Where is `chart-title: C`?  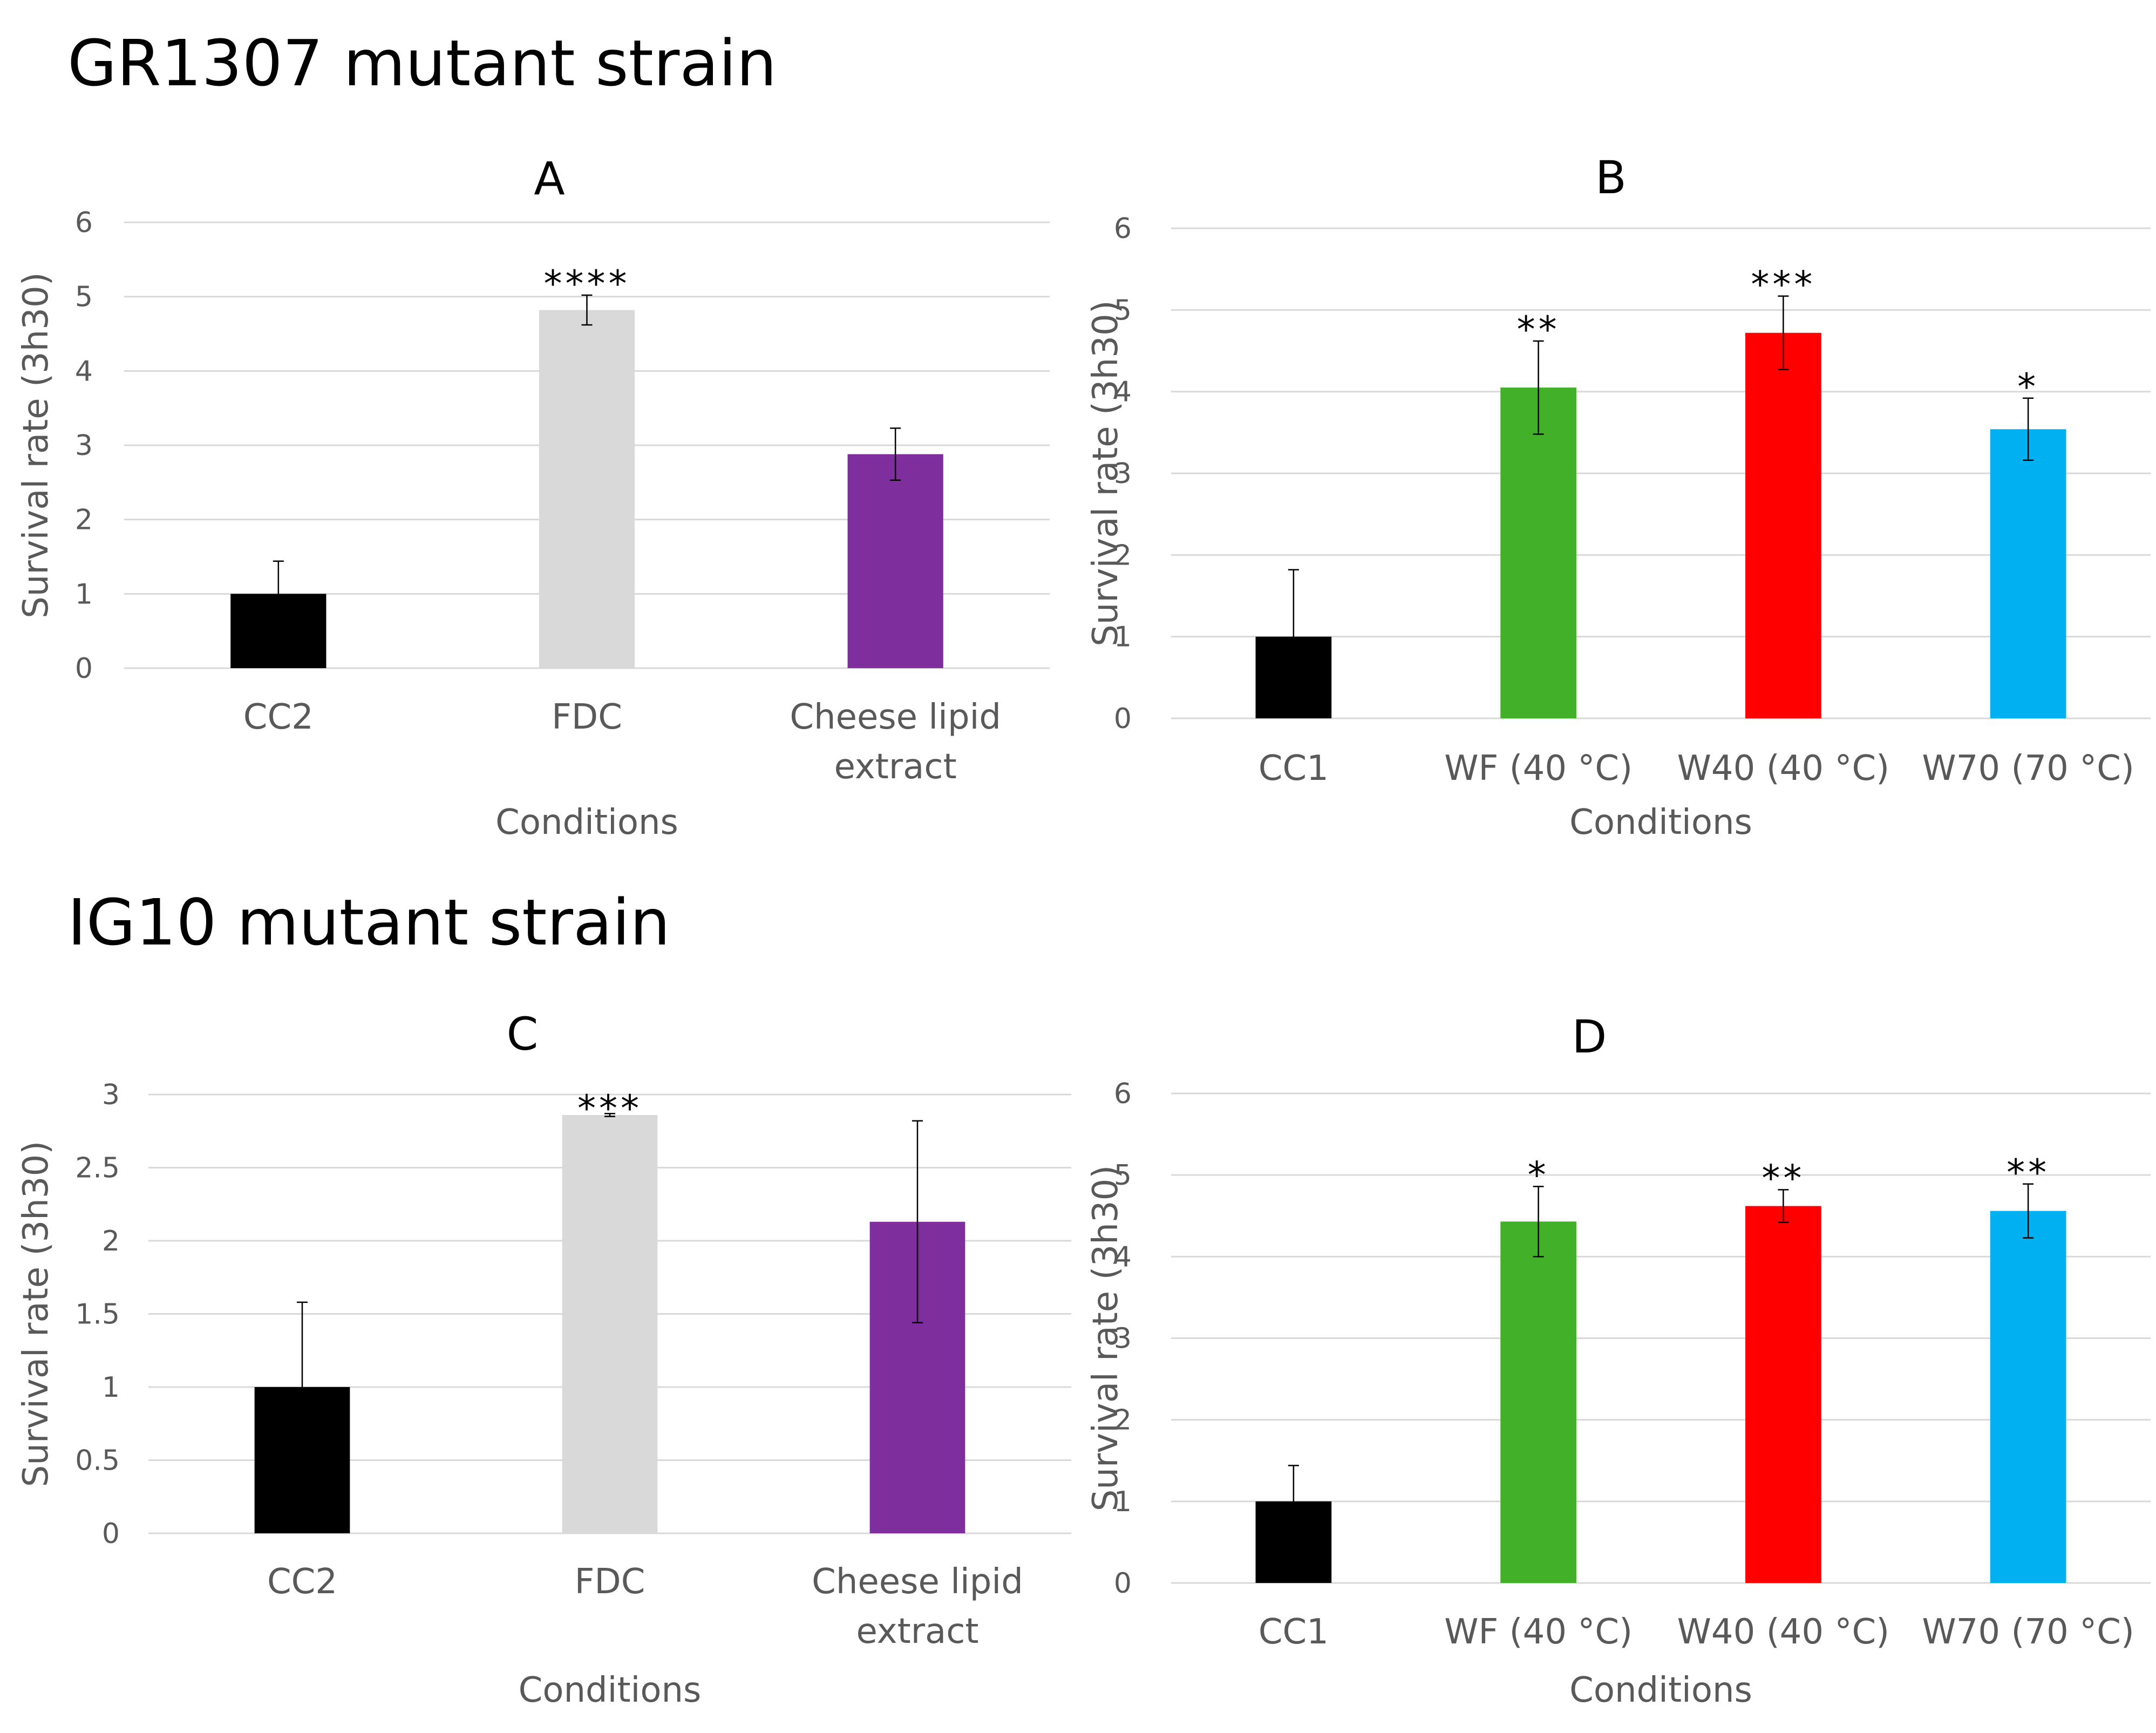
chart-title: C is located at coordinates (523, 1034).